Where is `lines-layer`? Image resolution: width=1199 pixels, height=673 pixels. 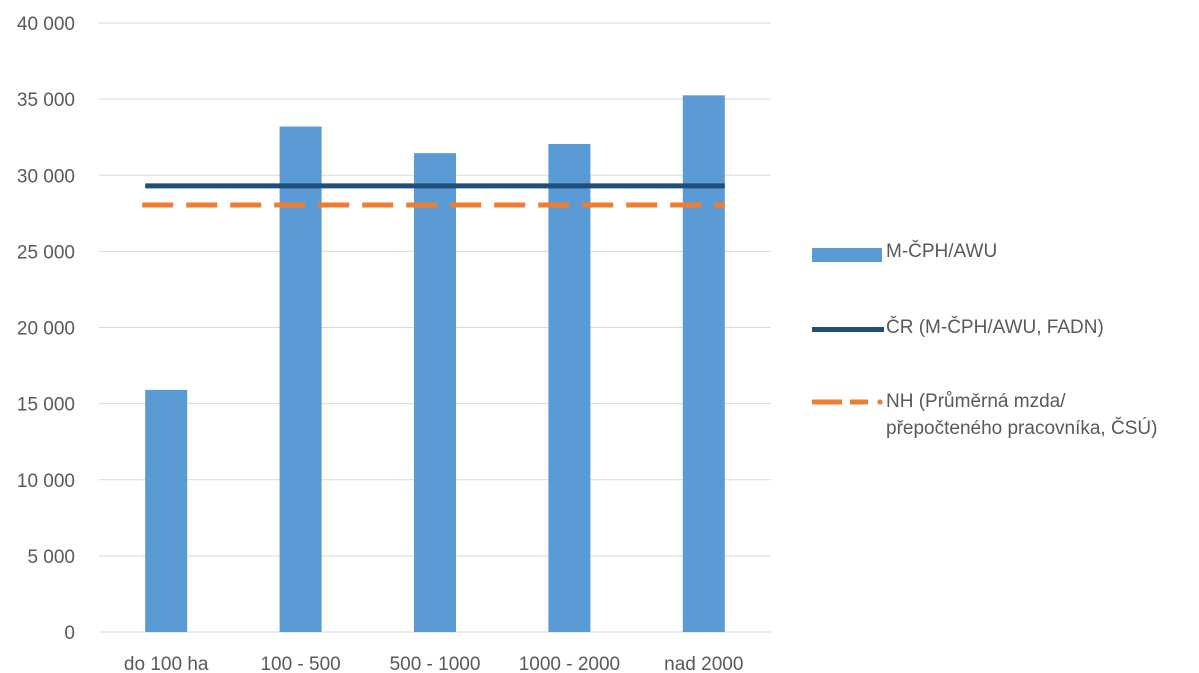
lines-layer is located at coordinates (433, 195).